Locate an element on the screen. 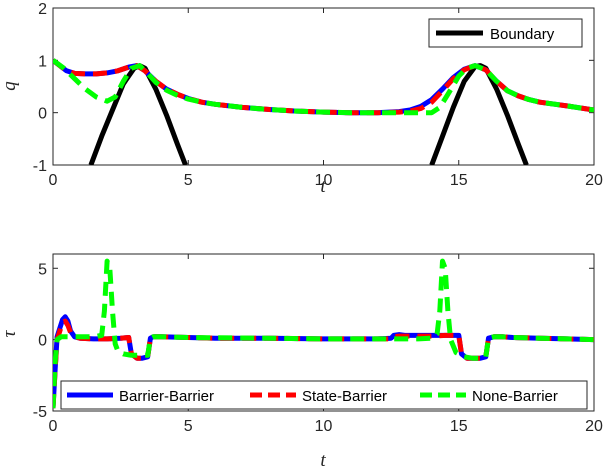  tau-xtick-label: 15 is located at coordinates (459, 426).